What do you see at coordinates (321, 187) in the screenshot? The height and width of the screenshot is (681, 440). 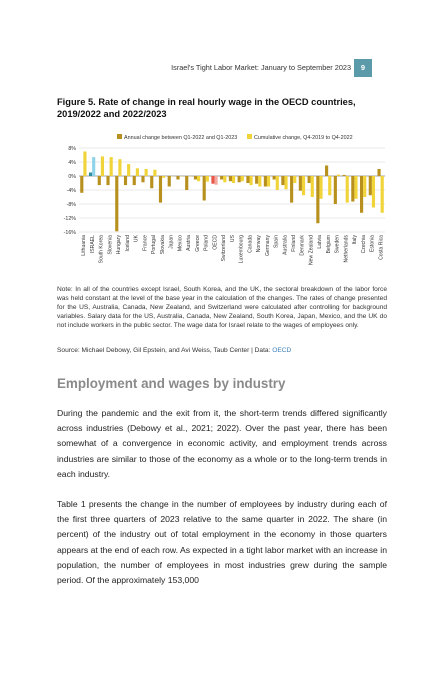 I see `bar-cumulative-latvia` at bounding box center [321, 187].